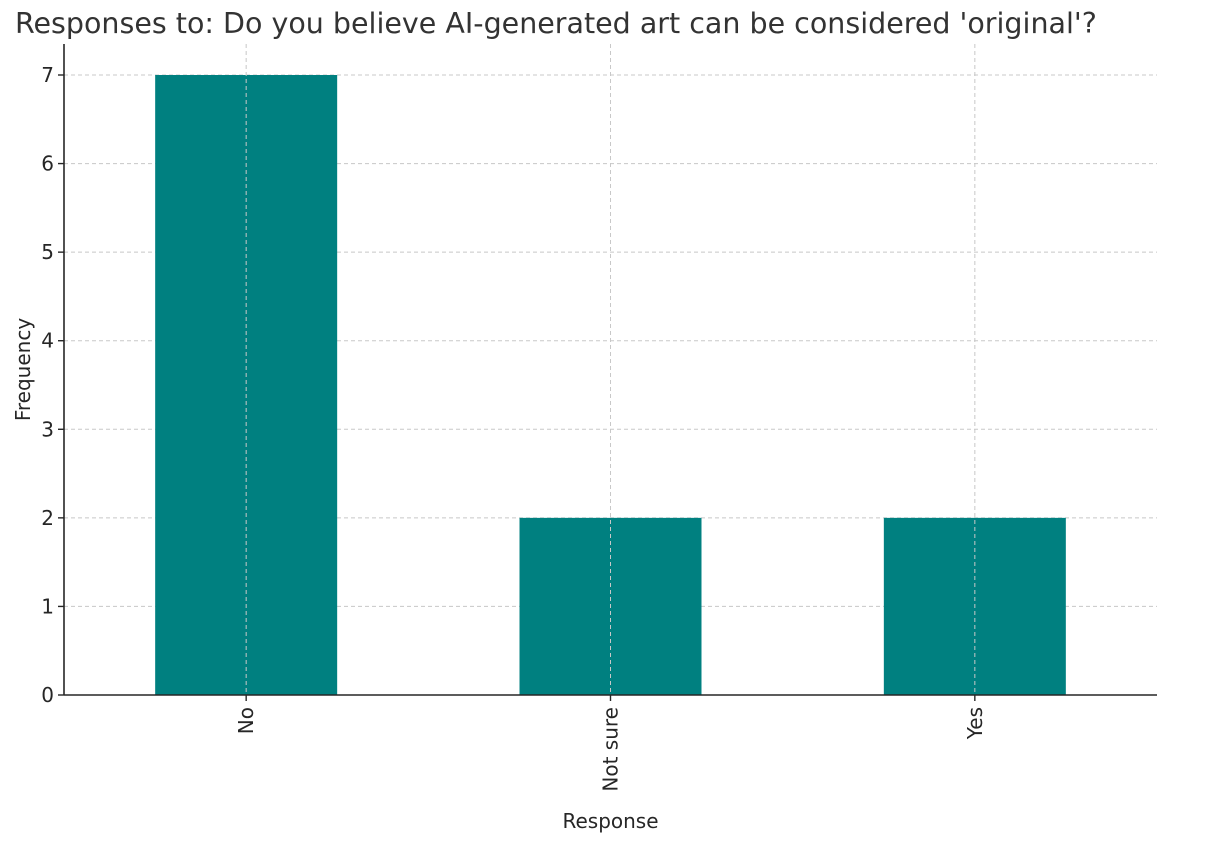  I want to click on x-tick-label: Not sure, so click(611, 749).